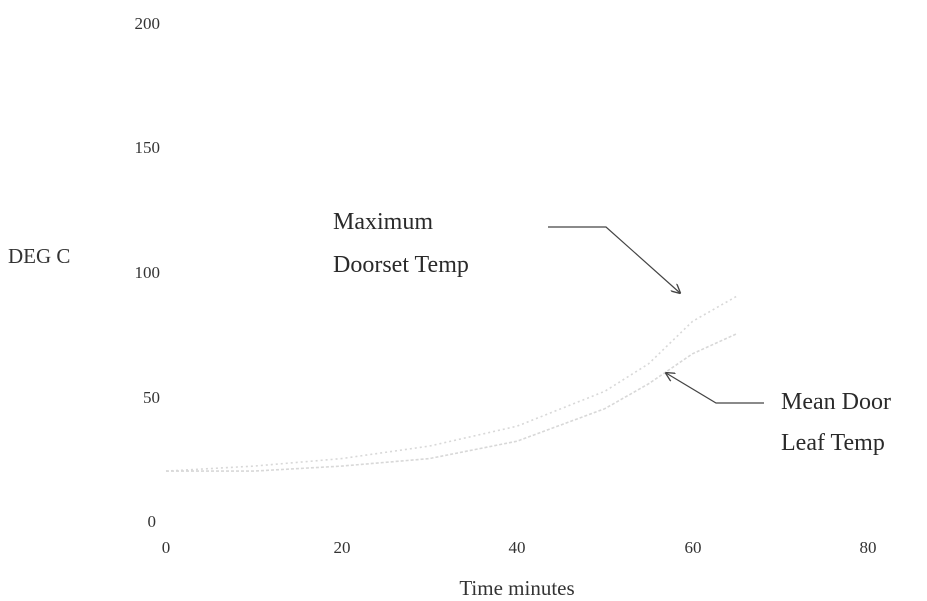 Image resolution: width=927 pixels, height=601 pixels. I want to click on annotation-max-arrow, so click(614, 259).